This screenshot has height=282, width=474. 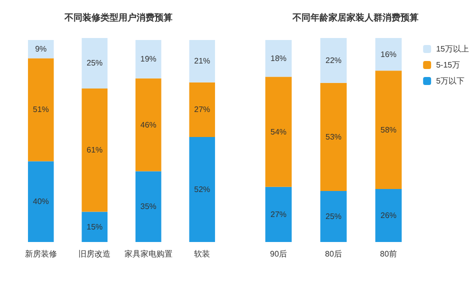 I want to click on data-label: 35%, so click(x=148, y=207).